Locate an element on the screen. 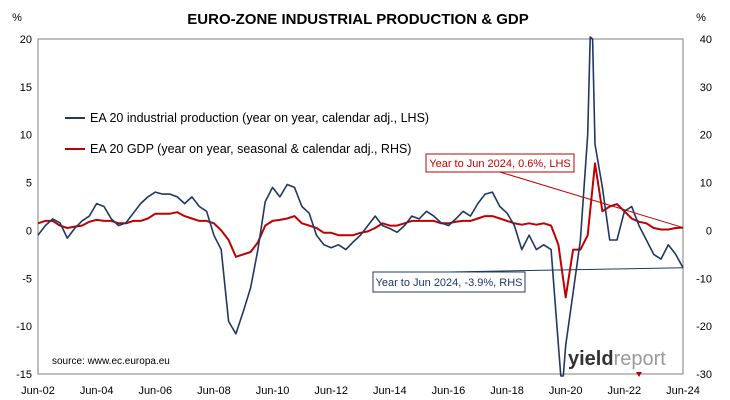  source-note: source: www.ec.europa.eu is located at coordinates (111, 361).